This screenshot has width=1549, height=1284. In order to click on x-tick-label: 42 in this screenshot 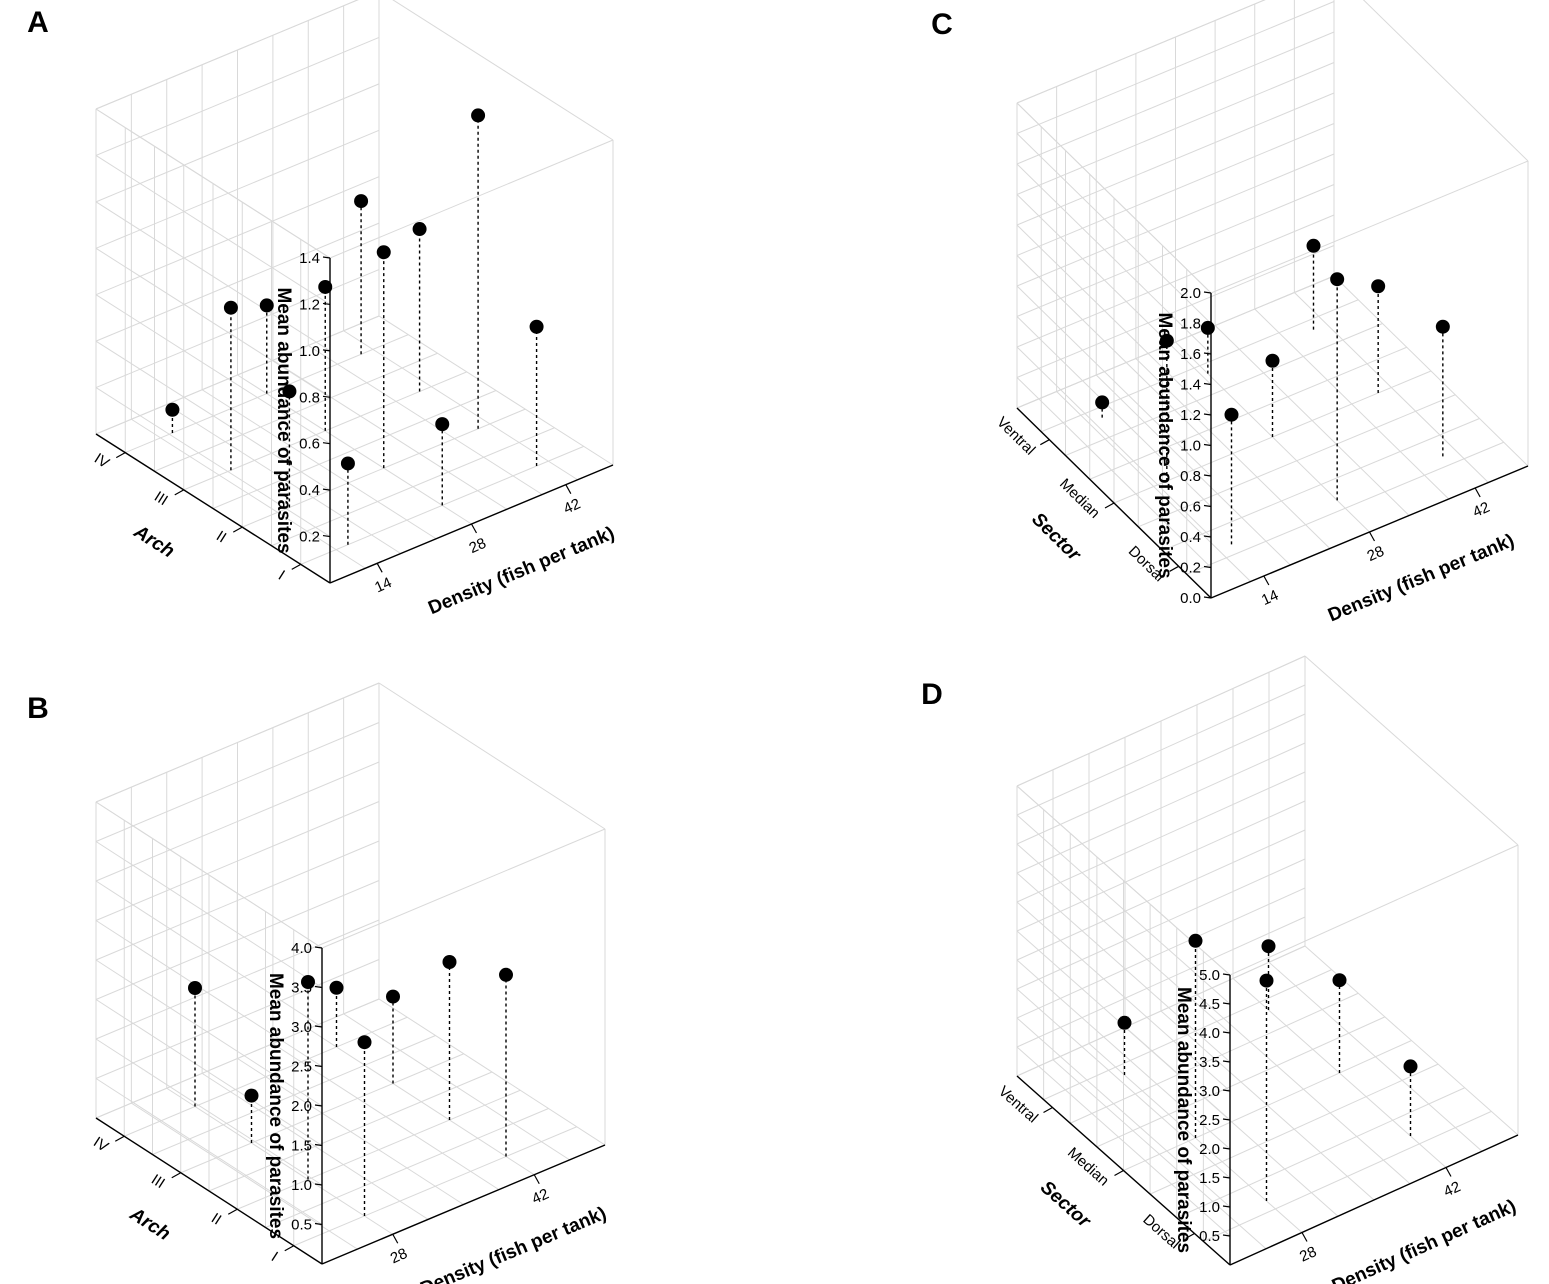, I will do `click(1481, 510)`.